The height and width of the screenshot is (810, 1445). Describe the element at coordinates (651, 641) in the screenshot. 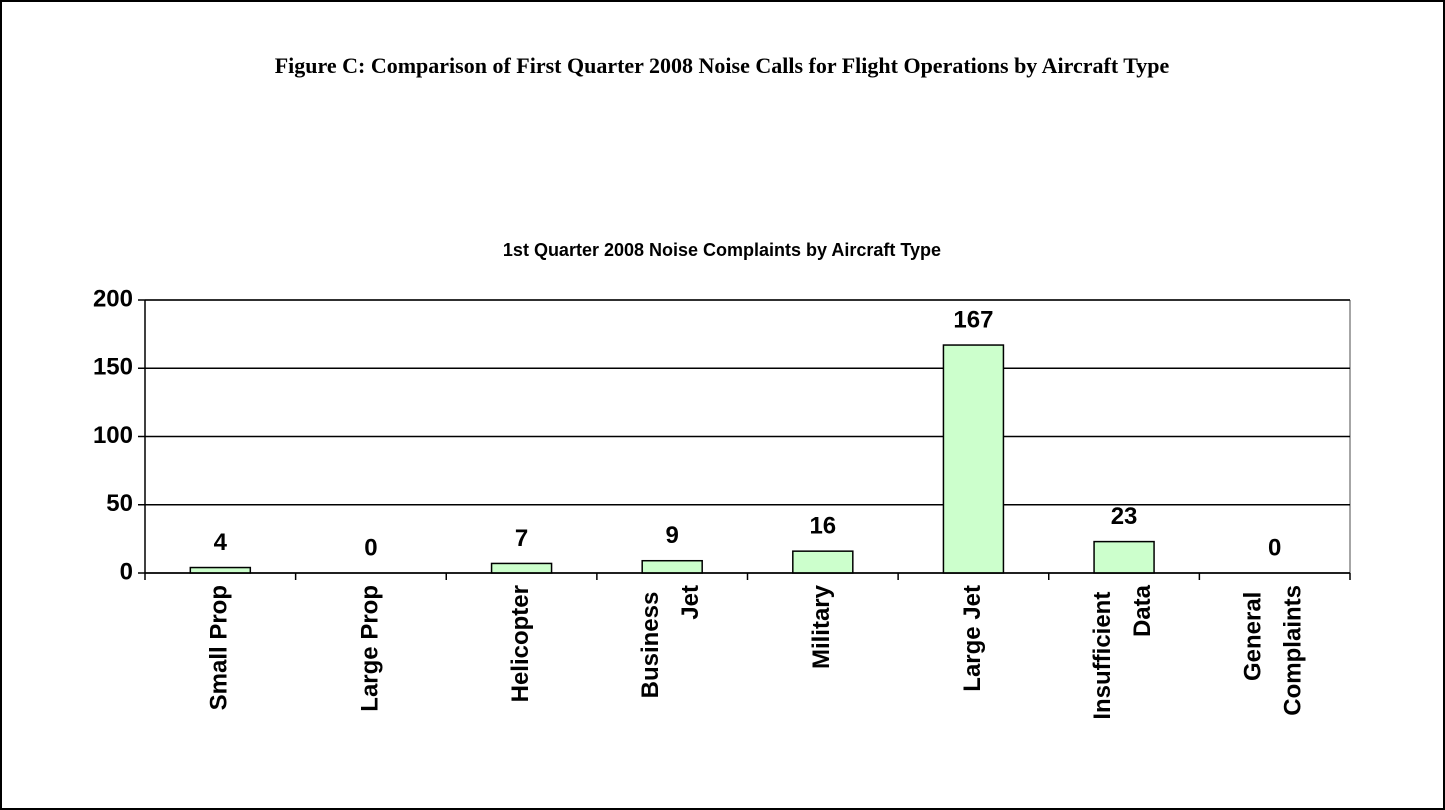

I see `x-tick-label-line: Business` at that location.